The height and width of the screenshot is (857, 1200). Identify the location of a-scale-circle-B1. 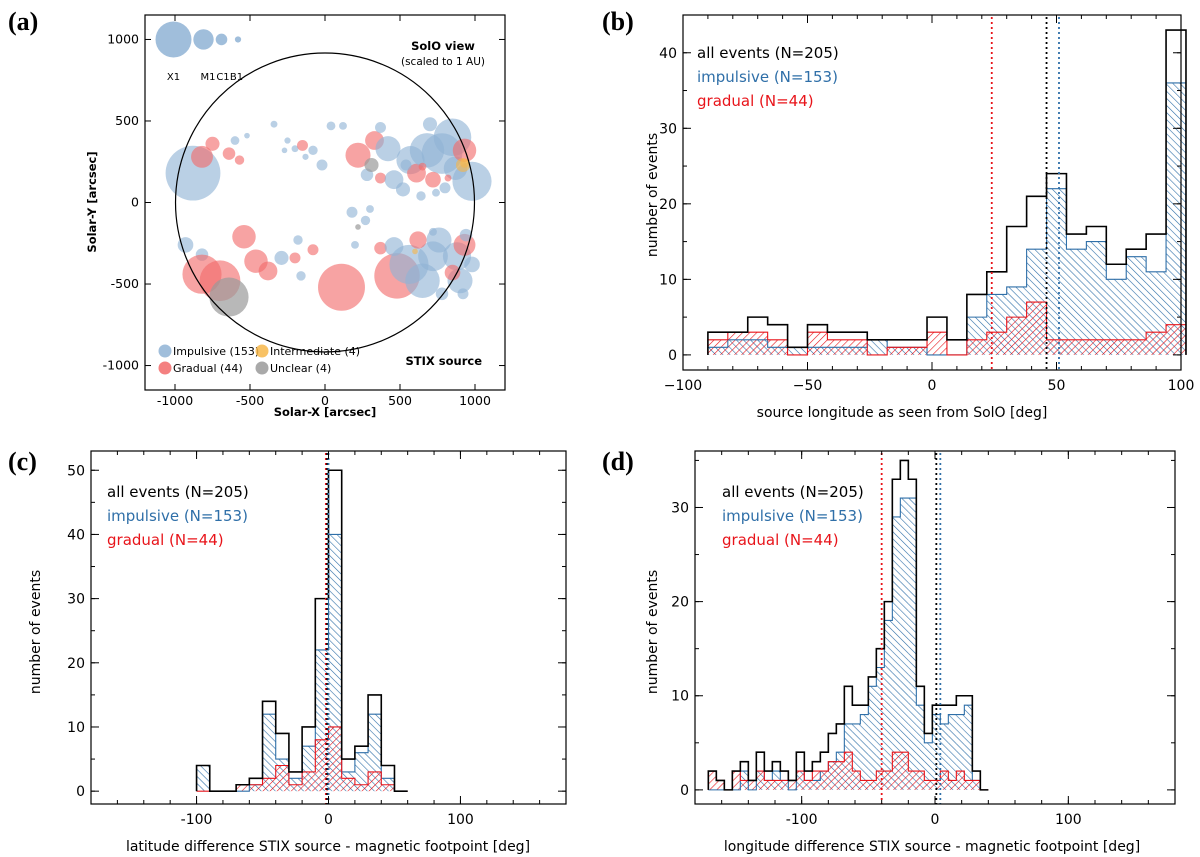
(238, 39).